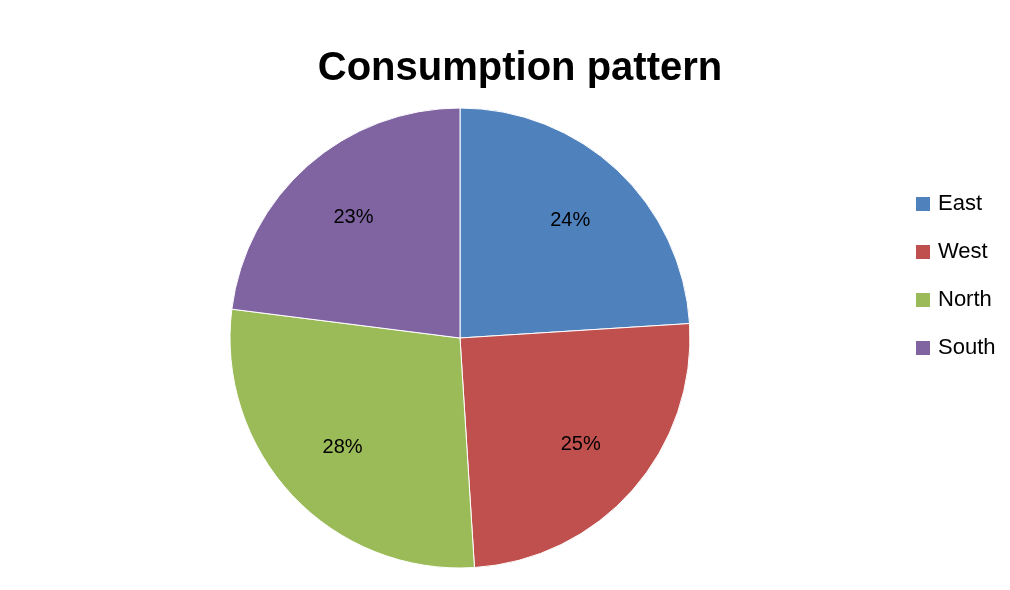 The width and height of the screenshot is (1010, 590). I want to click on data-label: 23%, so click(353, 215).